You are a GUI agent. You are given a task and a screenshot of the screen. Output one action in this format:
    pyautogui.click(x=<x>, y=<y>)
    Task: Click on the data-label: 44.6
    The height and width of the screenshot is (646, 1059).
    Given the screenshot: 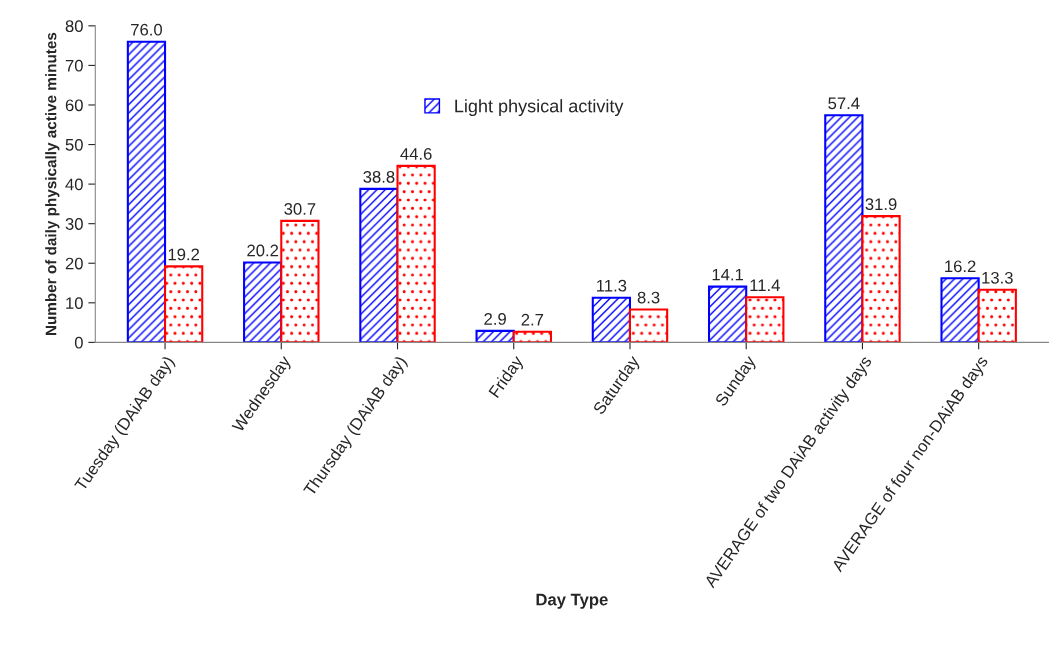 What is the action you would take?
    pyautogui.click(x=416, y=154)
    